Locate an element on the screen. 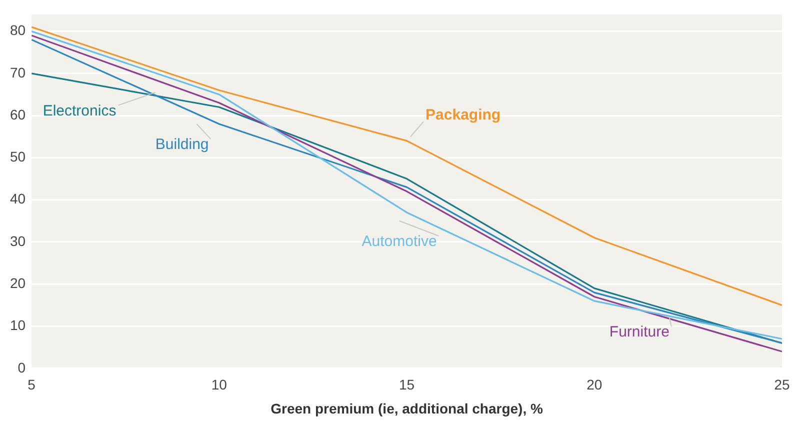  y-tick-label: 80 is located at coordinates (18, 30).